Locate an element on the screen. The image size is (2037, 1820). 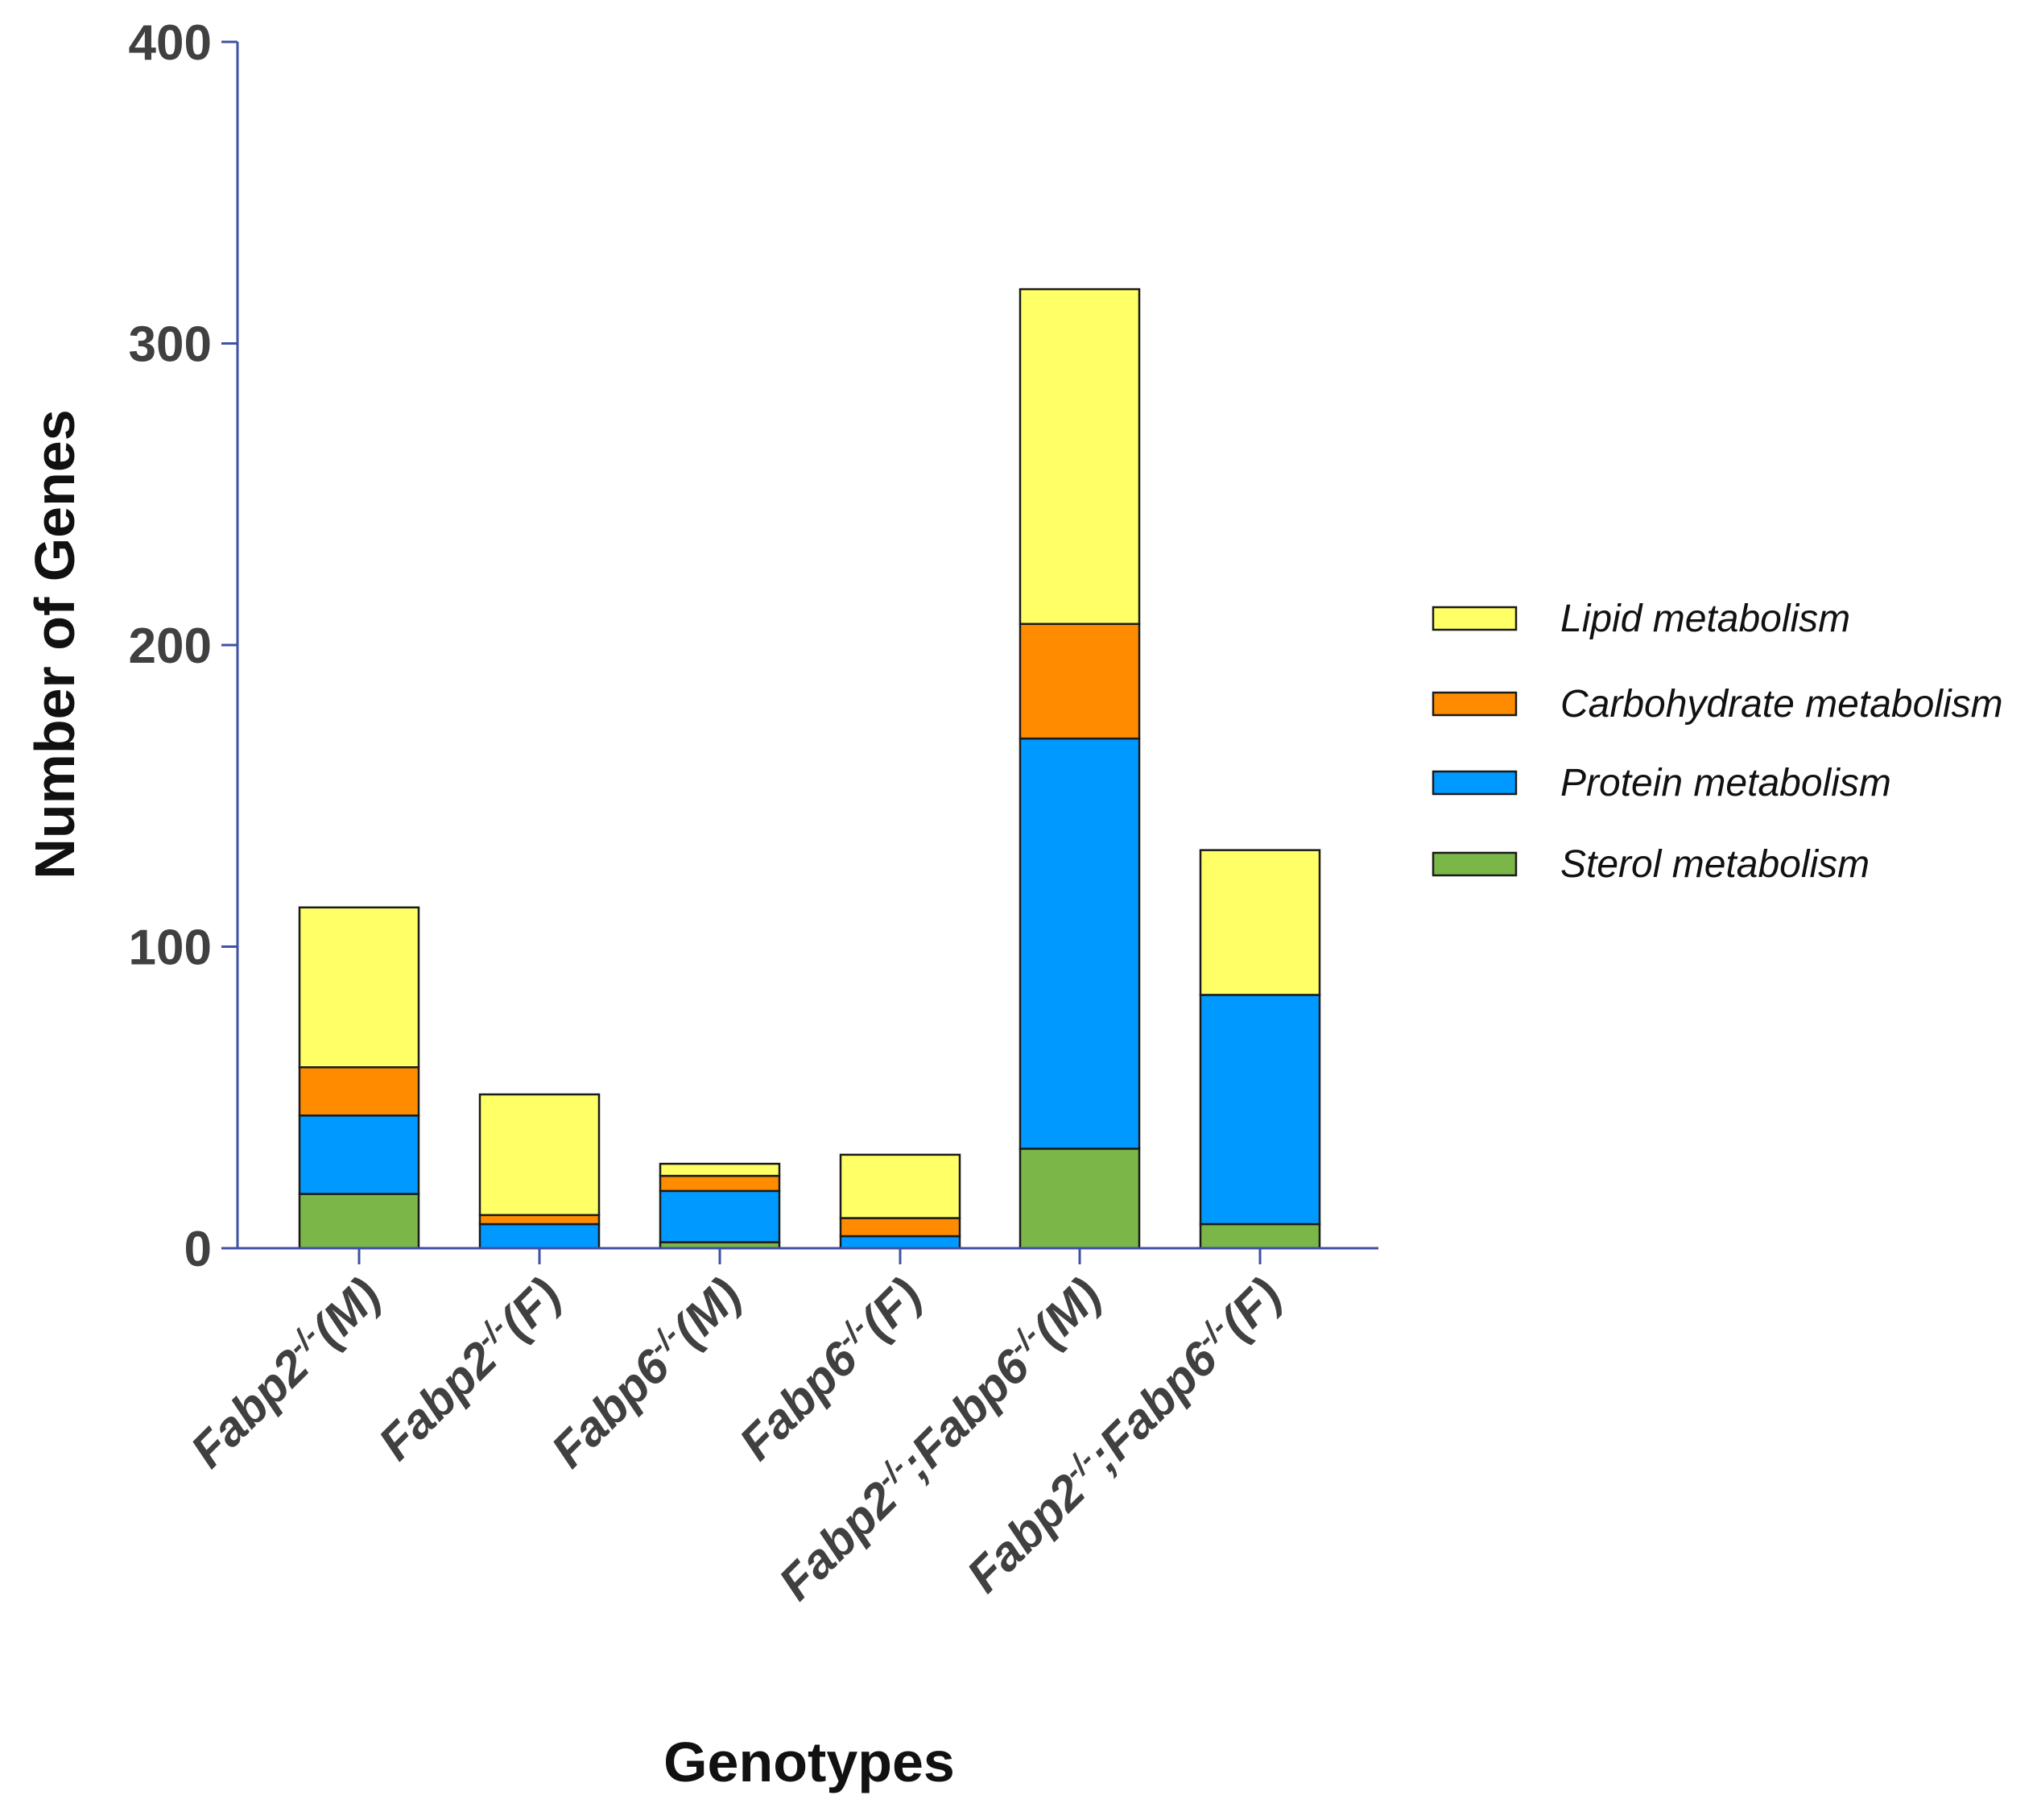
x-category-label: Fabp2-/-(M) is located at coordinates (285, 1373).